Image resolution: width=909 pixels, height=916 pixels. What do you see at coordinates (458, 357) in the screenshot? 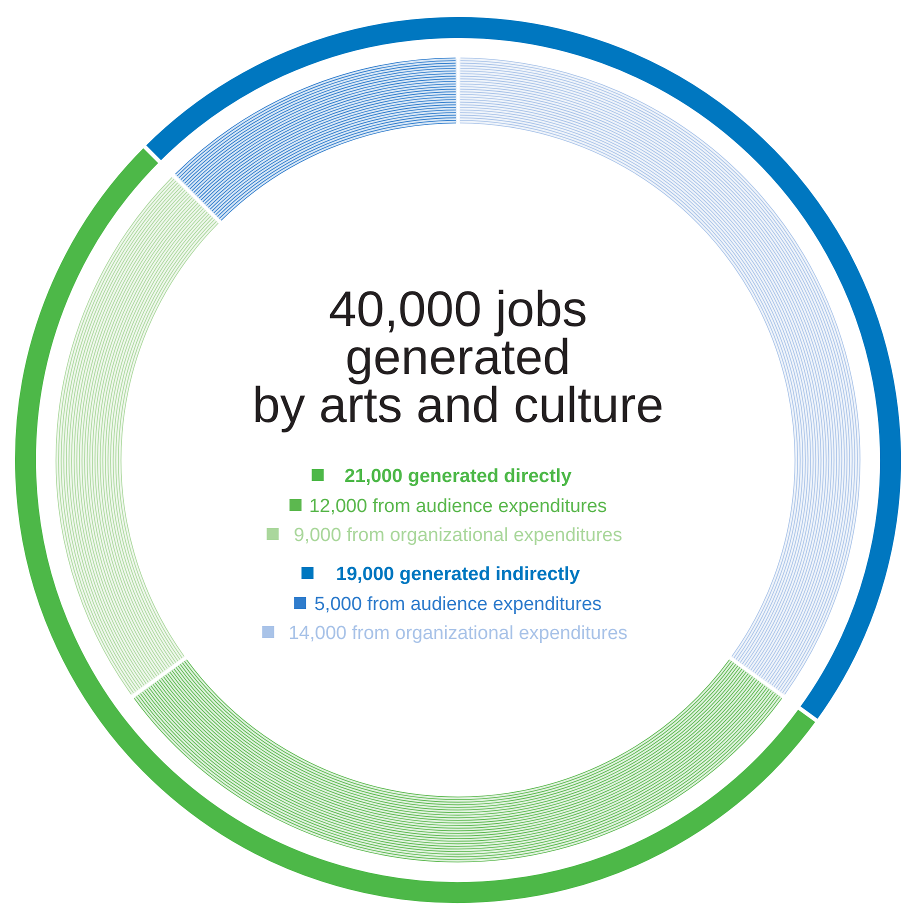
I see `text: 40,000 jobs generated by arts and culture` at bounding box center [458, 357].